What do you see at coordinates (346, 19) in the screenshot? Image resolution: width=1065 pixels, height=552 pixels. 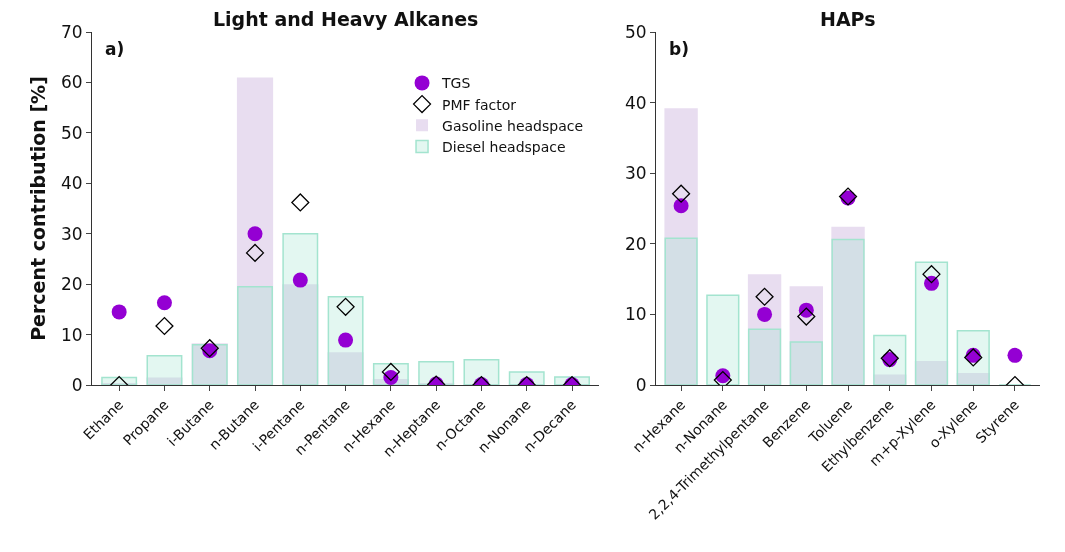 I see `chart-title: Light and Heavy Alkanes` at bounding box center [346, 19].